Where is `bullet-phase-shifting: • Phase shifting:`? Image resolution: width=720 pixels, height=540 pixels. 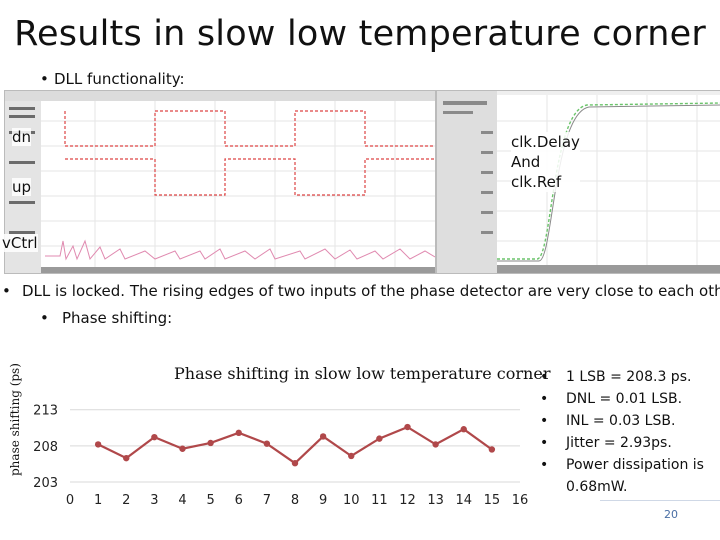 bullet-phase-shifting: • Phase shifting: is located at coordinates (106, 318).